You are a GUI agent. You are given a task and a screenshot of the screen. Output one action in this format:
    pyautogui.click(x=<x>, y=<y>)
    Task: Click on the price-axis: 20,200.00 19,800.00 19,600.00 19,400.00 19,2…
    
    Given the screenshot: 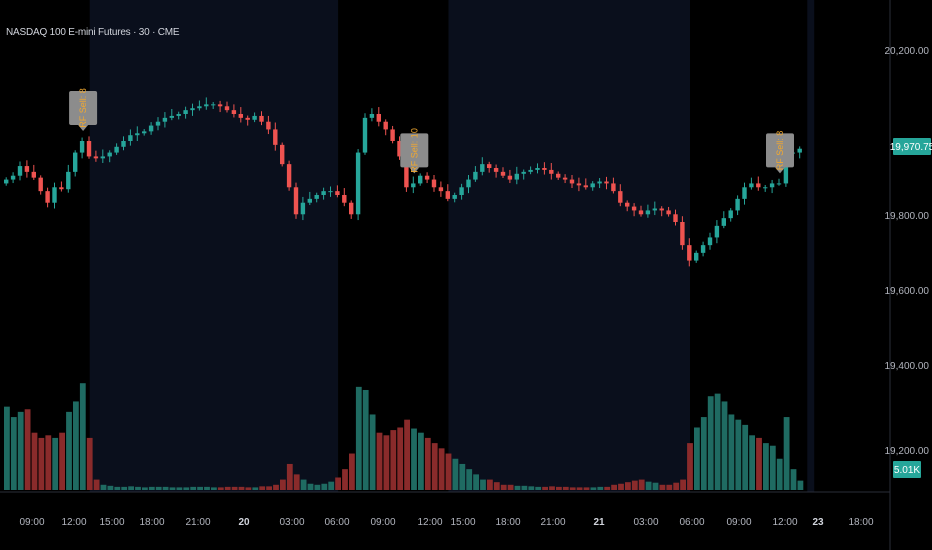 What is the action you would take?
    pyautogui.click(x=907, y=251)
    